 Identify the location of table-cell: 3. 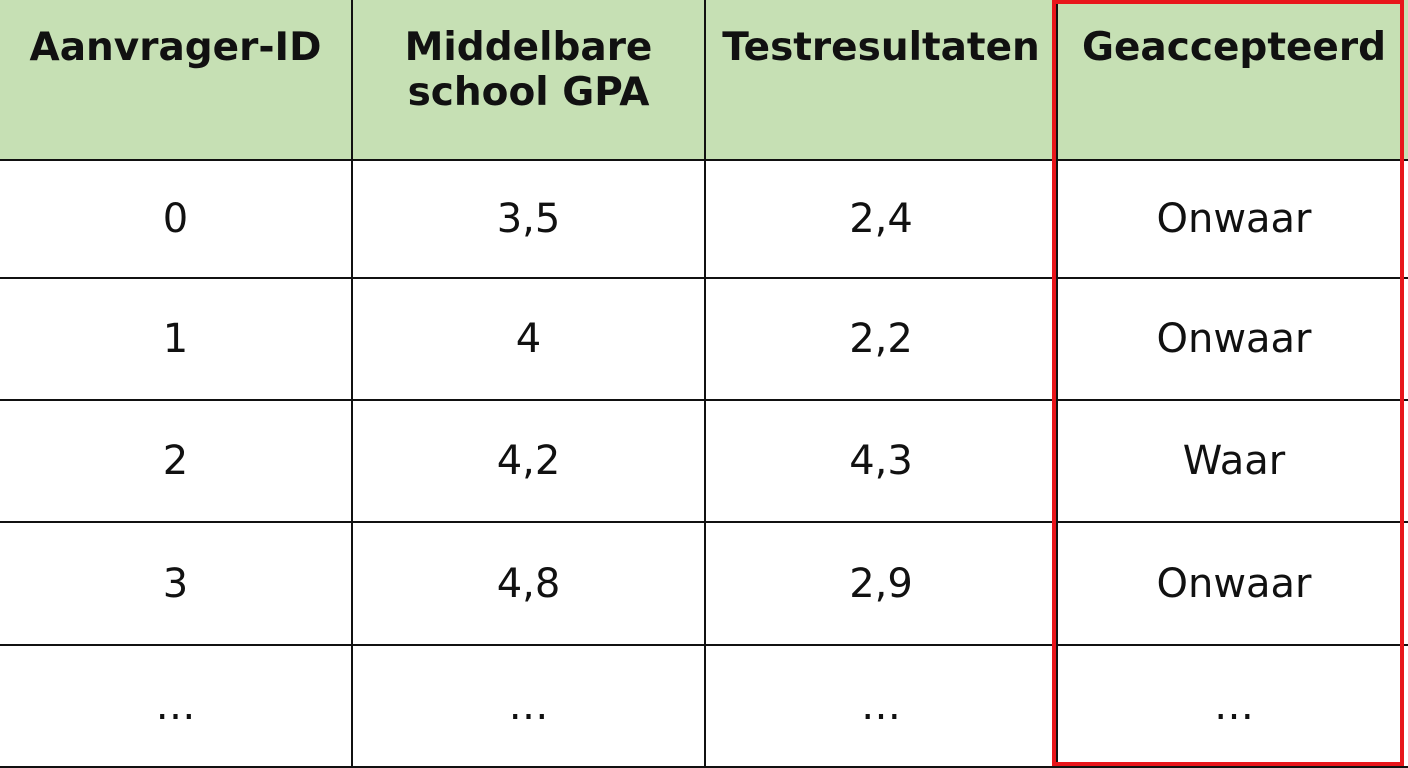
(175, 583).